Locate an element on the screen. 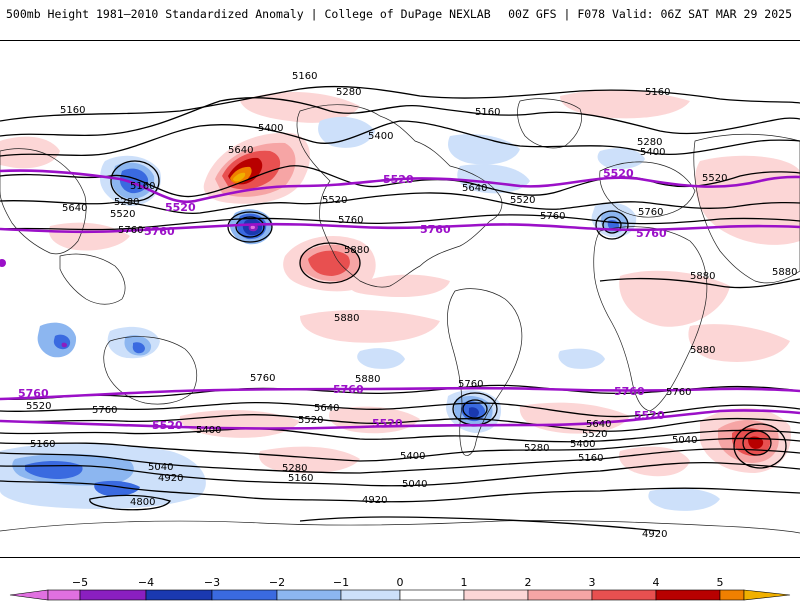 The image size is (800, 601). anomaly-pos-asia is located at coordinates (747, 200).